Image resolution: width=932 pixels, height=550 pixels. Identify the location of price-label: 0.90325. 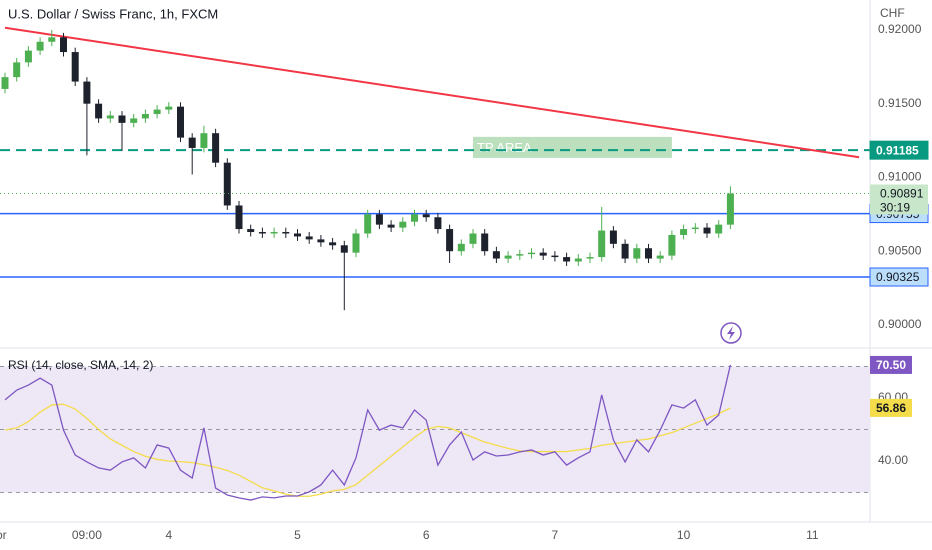
(898, 277).